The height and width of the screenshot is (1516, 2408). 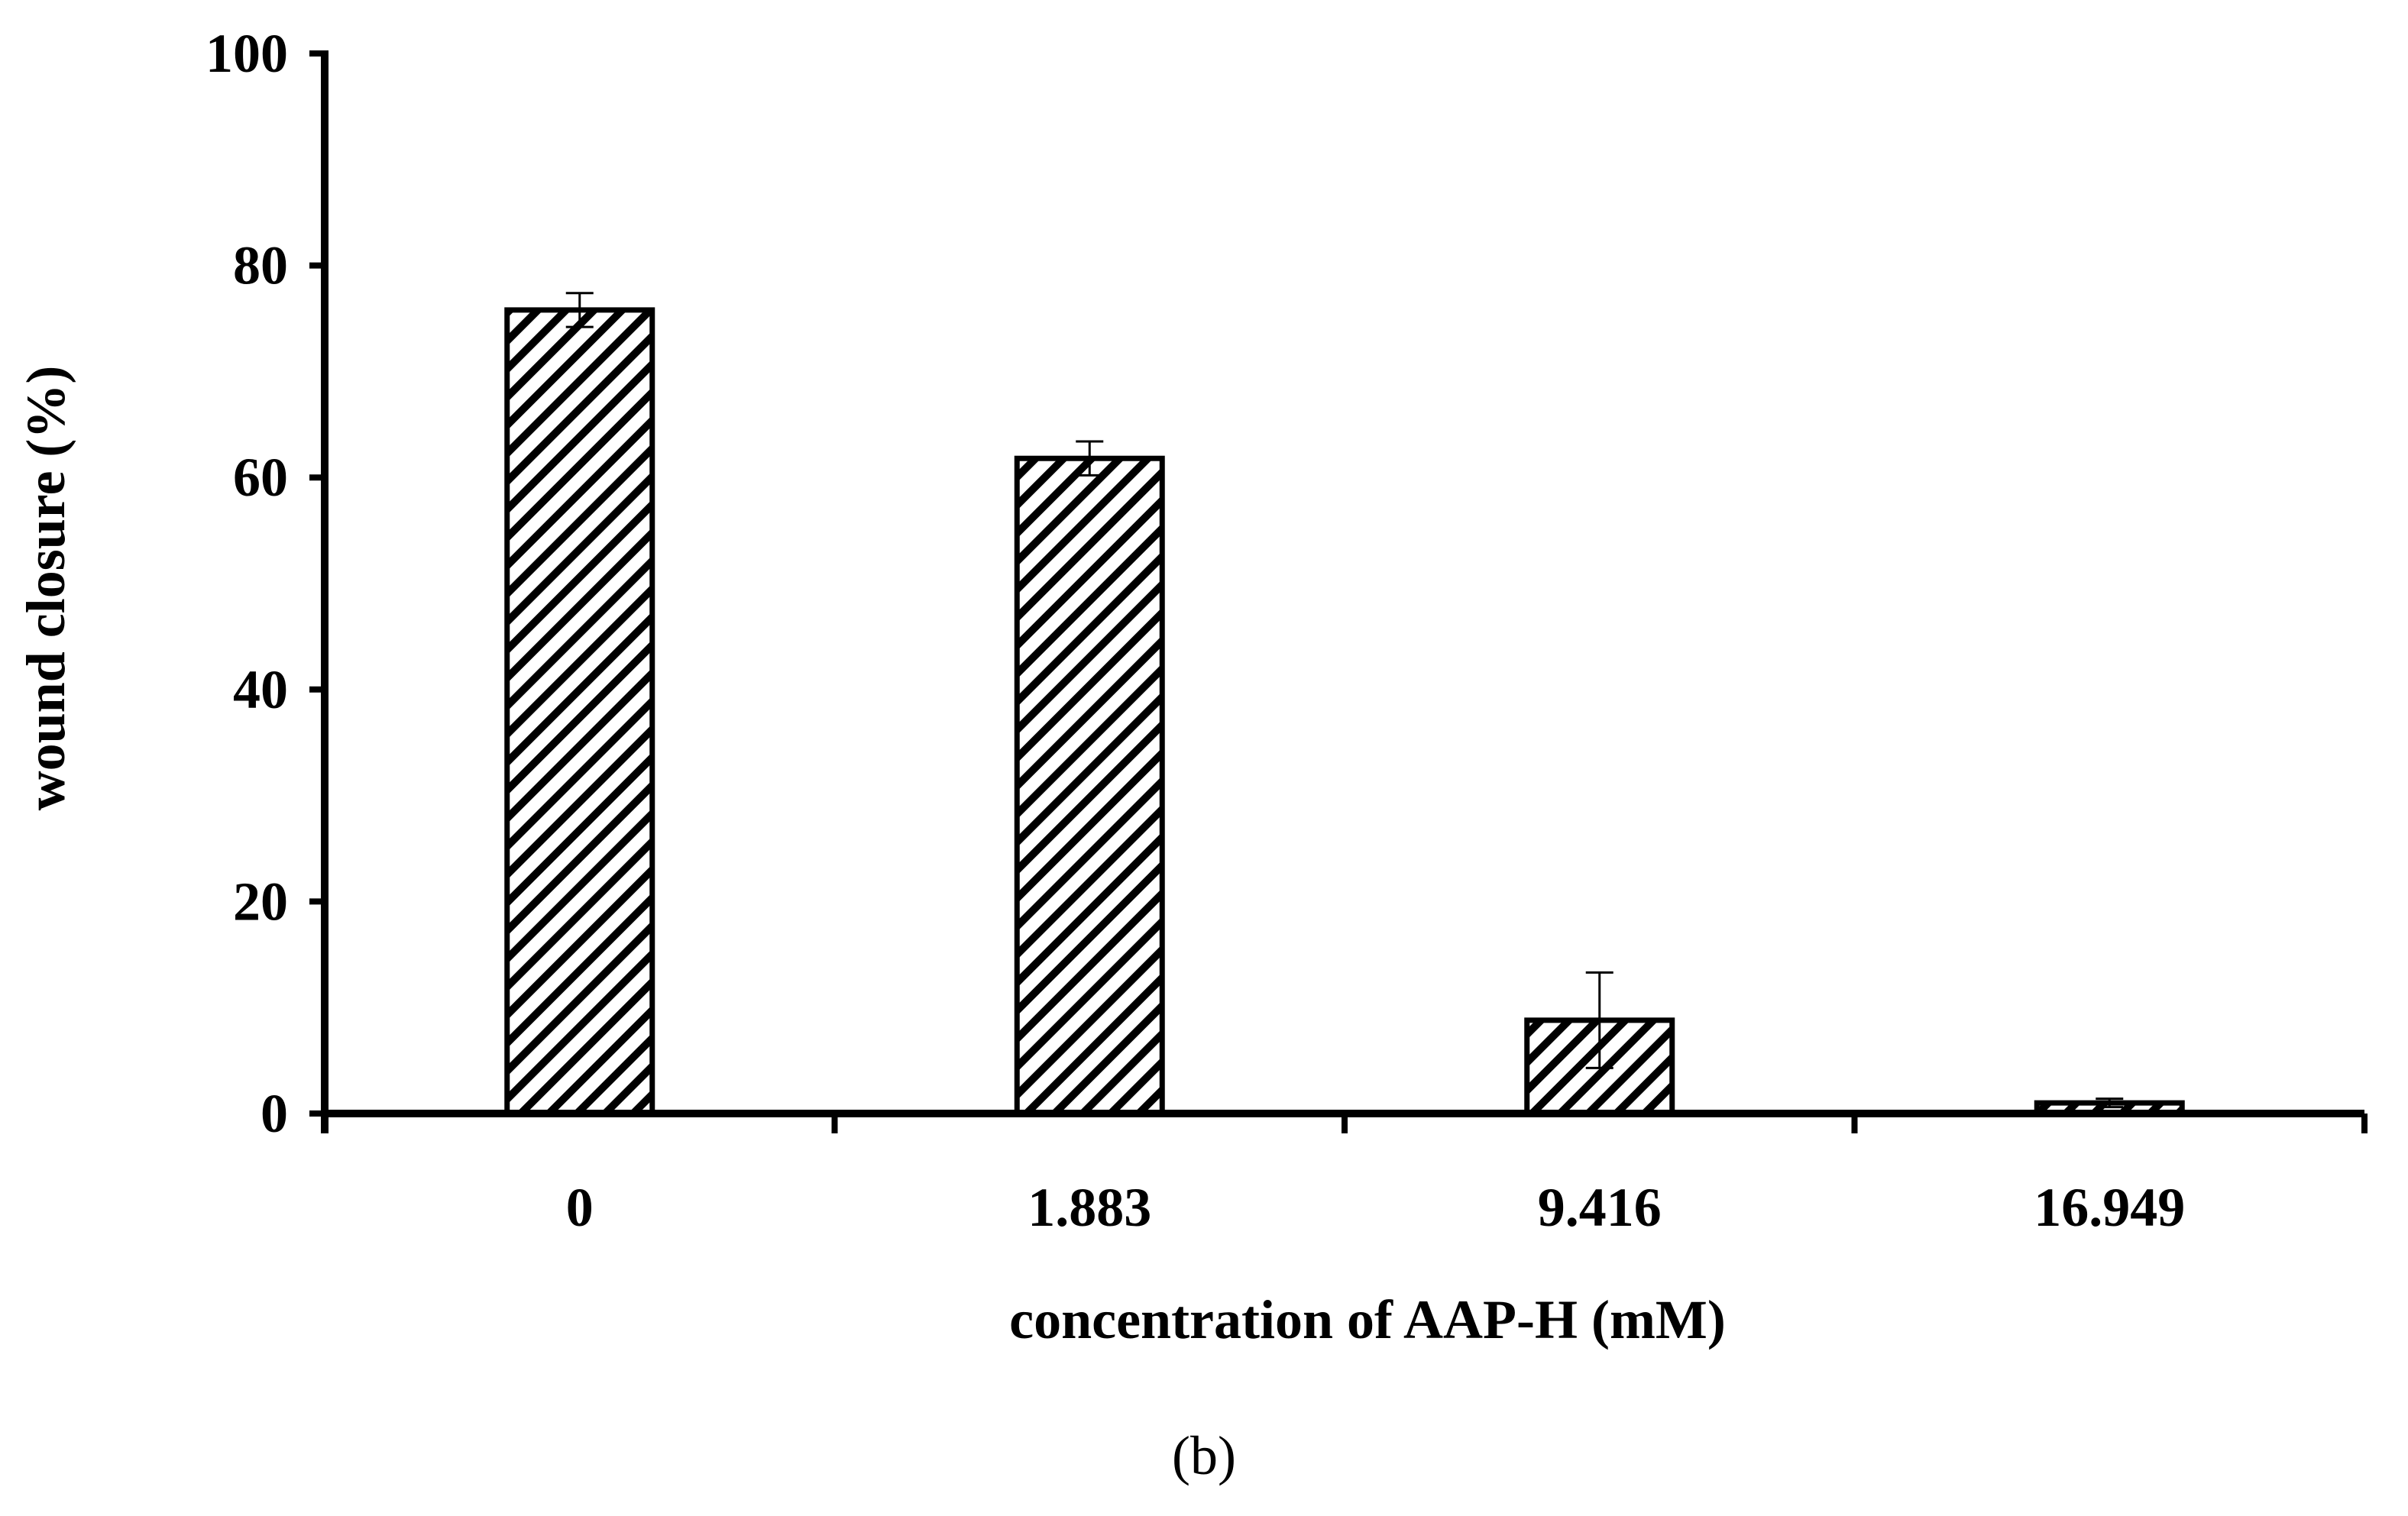 I want to click on y-axis-title: wound closure (%), so click(x=45, y=588).